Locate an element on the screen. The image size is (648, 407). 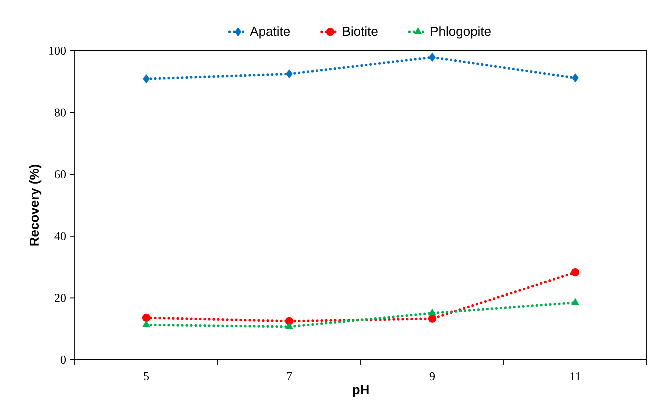
y-tick-label: 80 is located at coordinates (60, 112).